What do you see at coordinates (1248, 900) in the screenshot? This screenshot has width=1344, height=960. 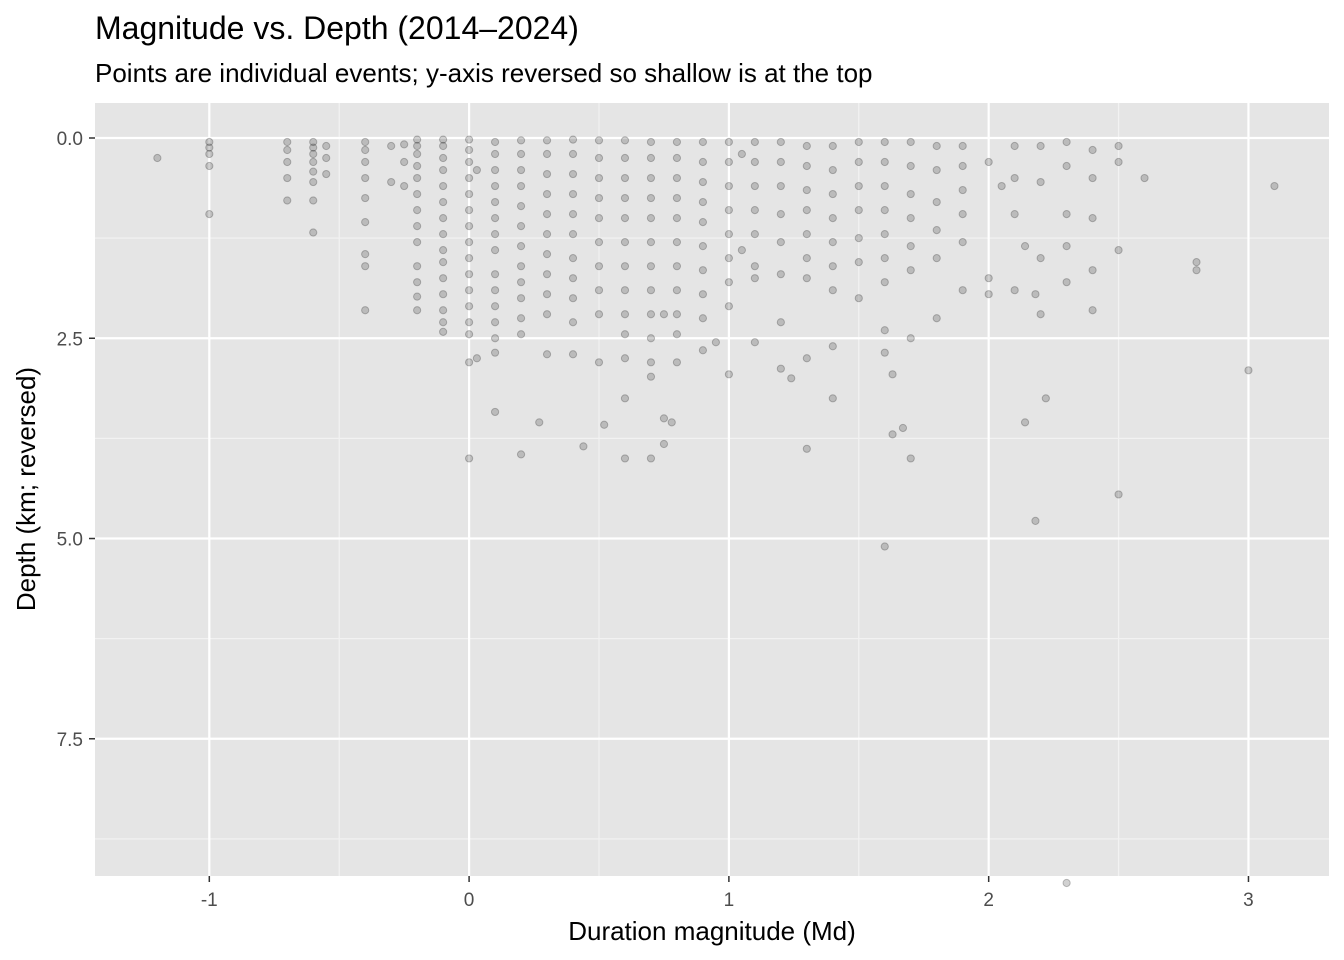 I see `x-tick-label: 3` at bounding box center [1248, 900].